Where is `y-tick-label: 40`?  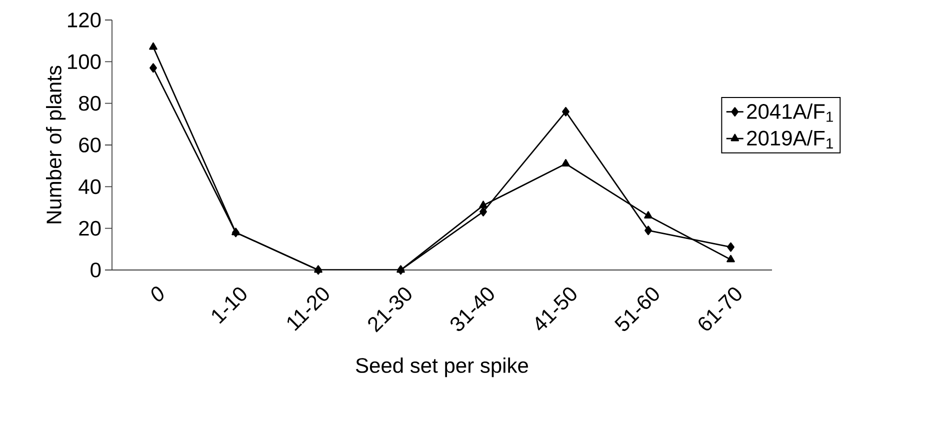
y-tick-label: 40 is located at coordinates (89, 186).